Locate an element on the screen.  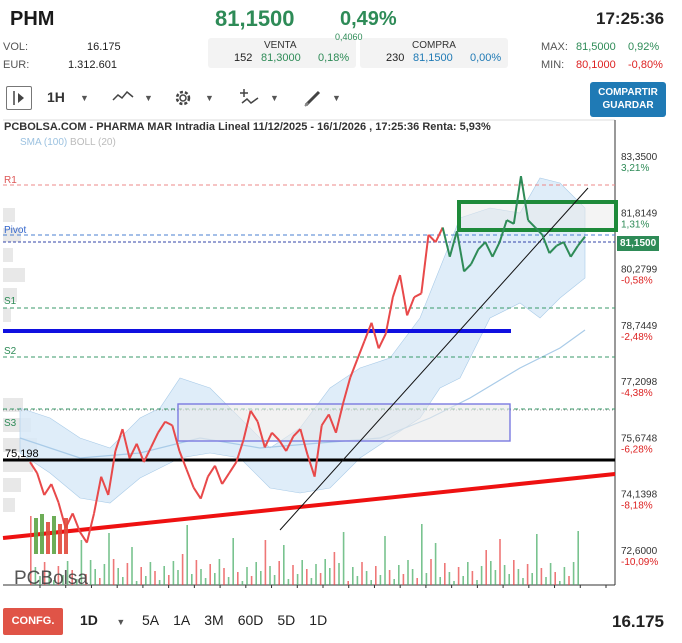
range-button-5a: 5A is located at coordinates (151, 620).